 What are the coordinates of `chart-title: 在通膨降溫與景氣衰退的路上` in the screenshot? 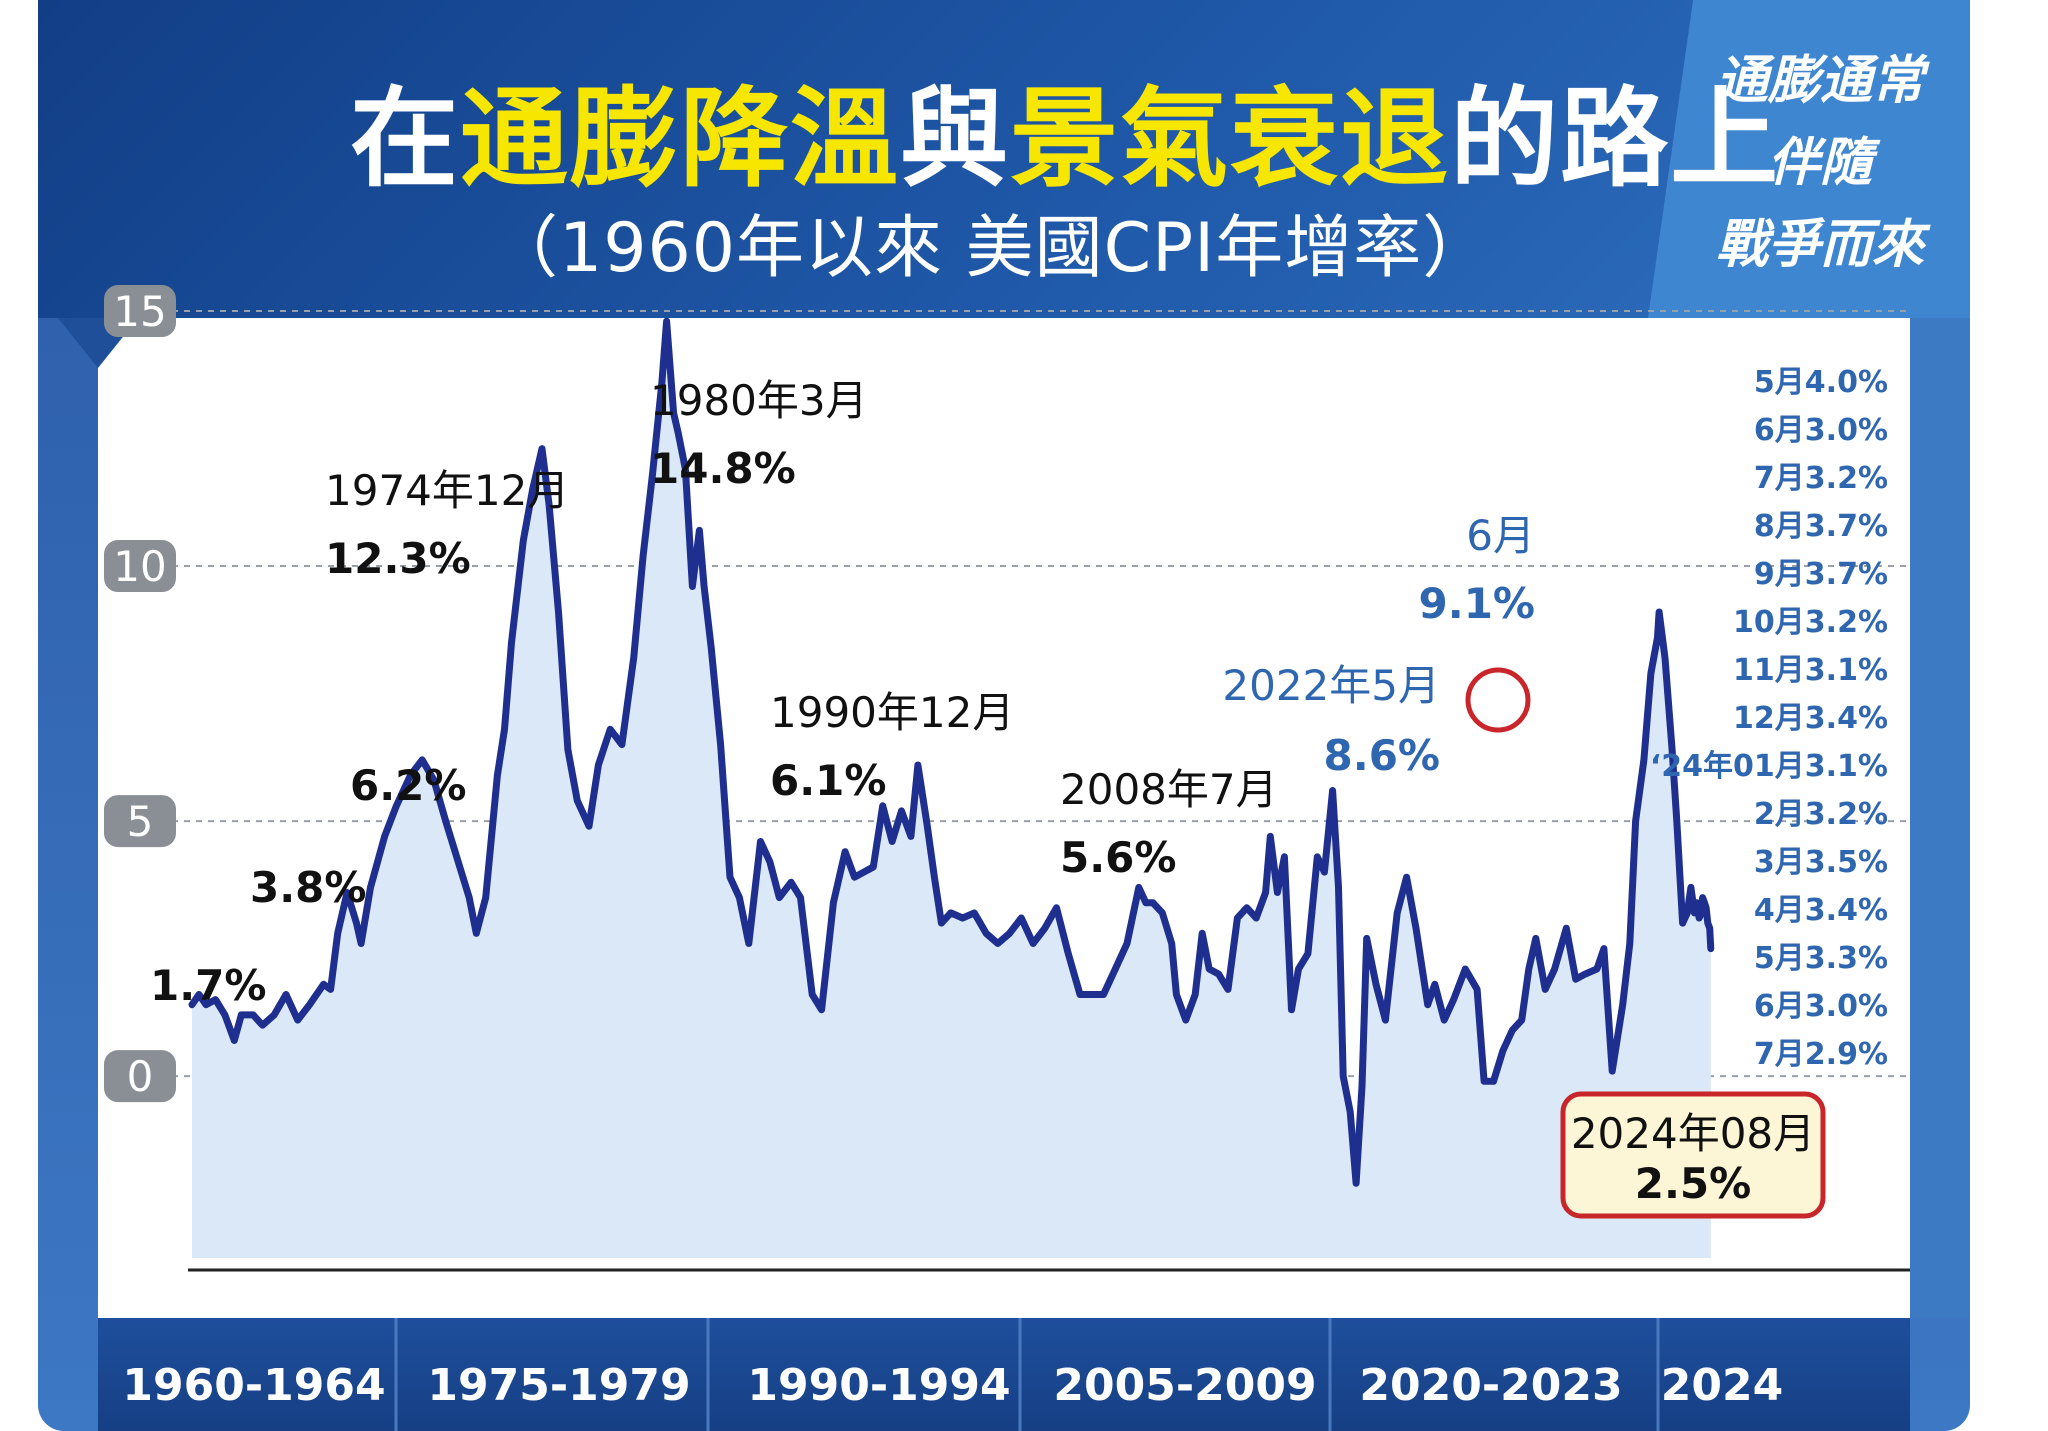 It's located at (1065, 130).